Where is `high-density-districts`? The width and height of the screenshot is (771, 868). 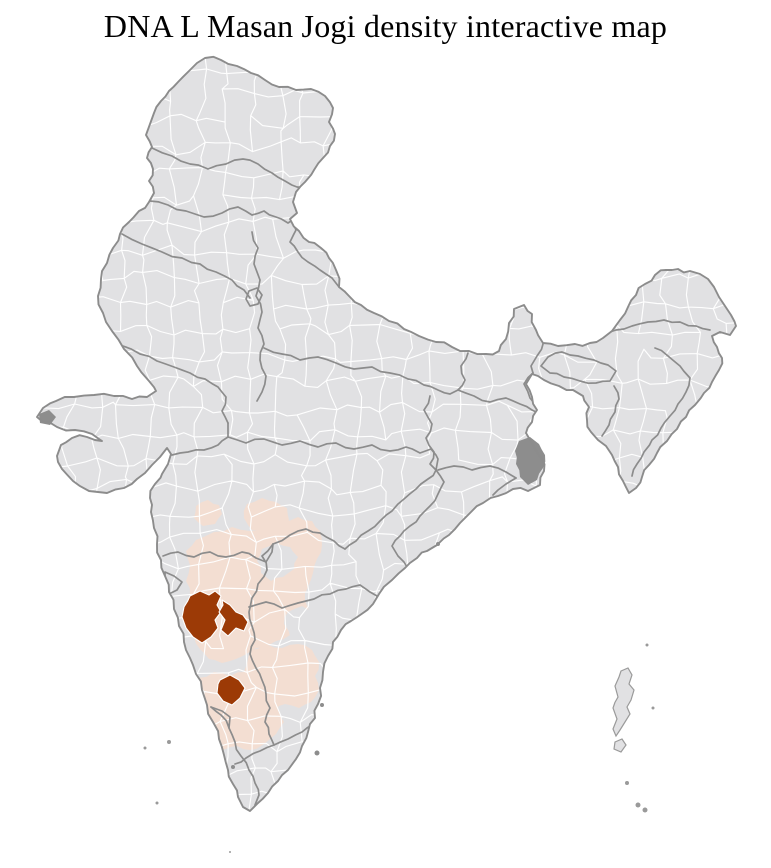
high-density-districts is located at coordinates (215, 648).